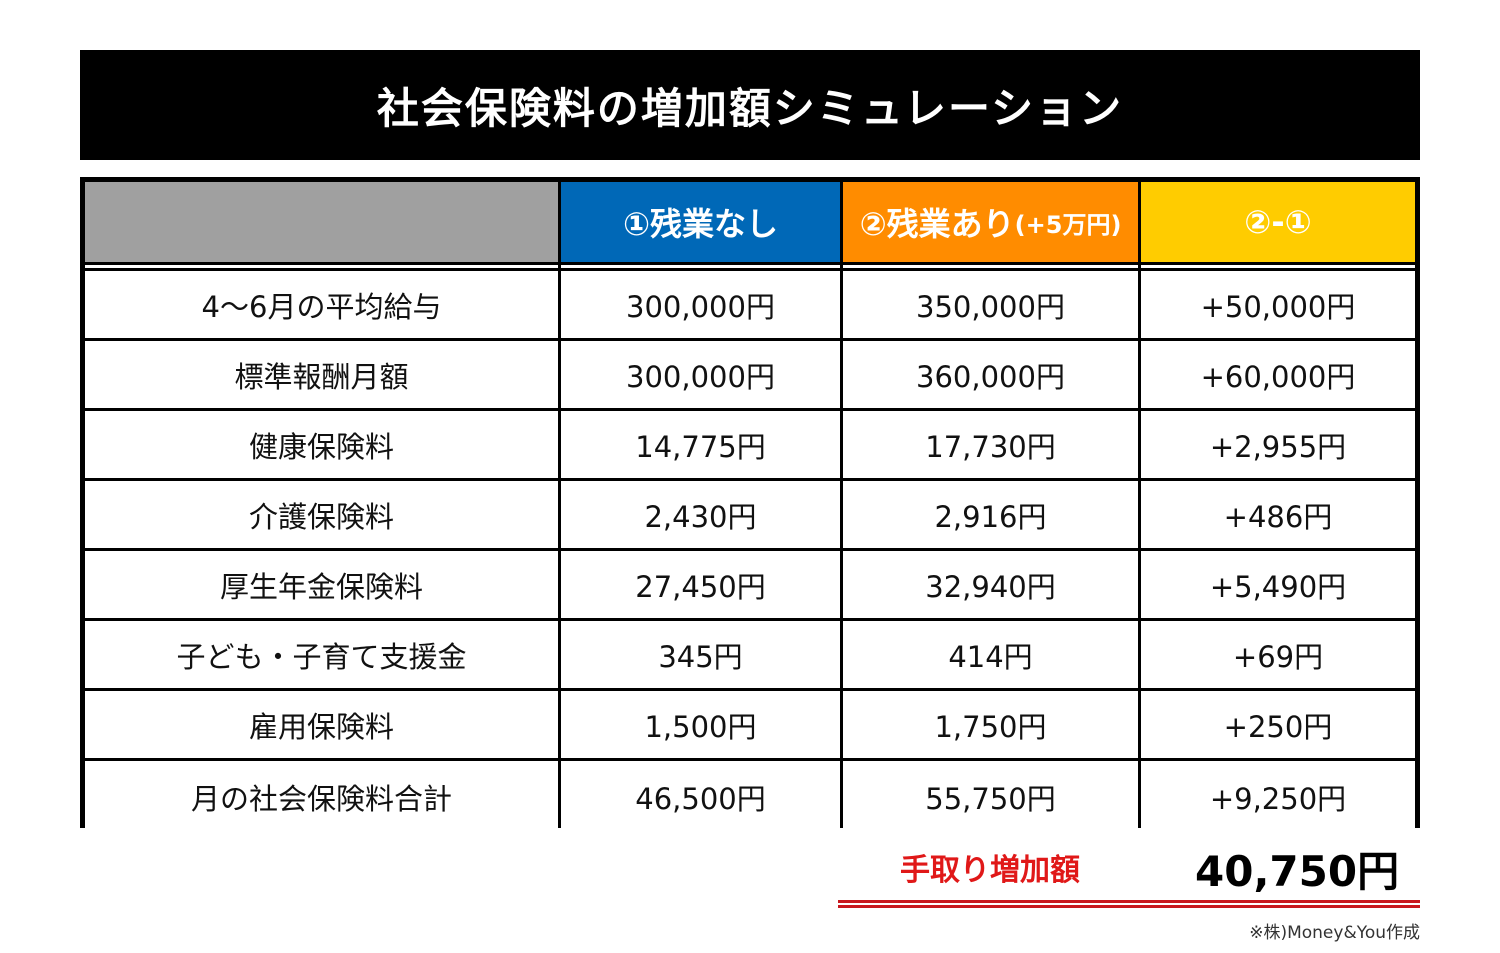 Image resolution: width=1500 pixels, height=953 pixels. Describe the element at coordinates (321, 374) in the screenshot. I see `row-label: 標準報酬月額` at that location.